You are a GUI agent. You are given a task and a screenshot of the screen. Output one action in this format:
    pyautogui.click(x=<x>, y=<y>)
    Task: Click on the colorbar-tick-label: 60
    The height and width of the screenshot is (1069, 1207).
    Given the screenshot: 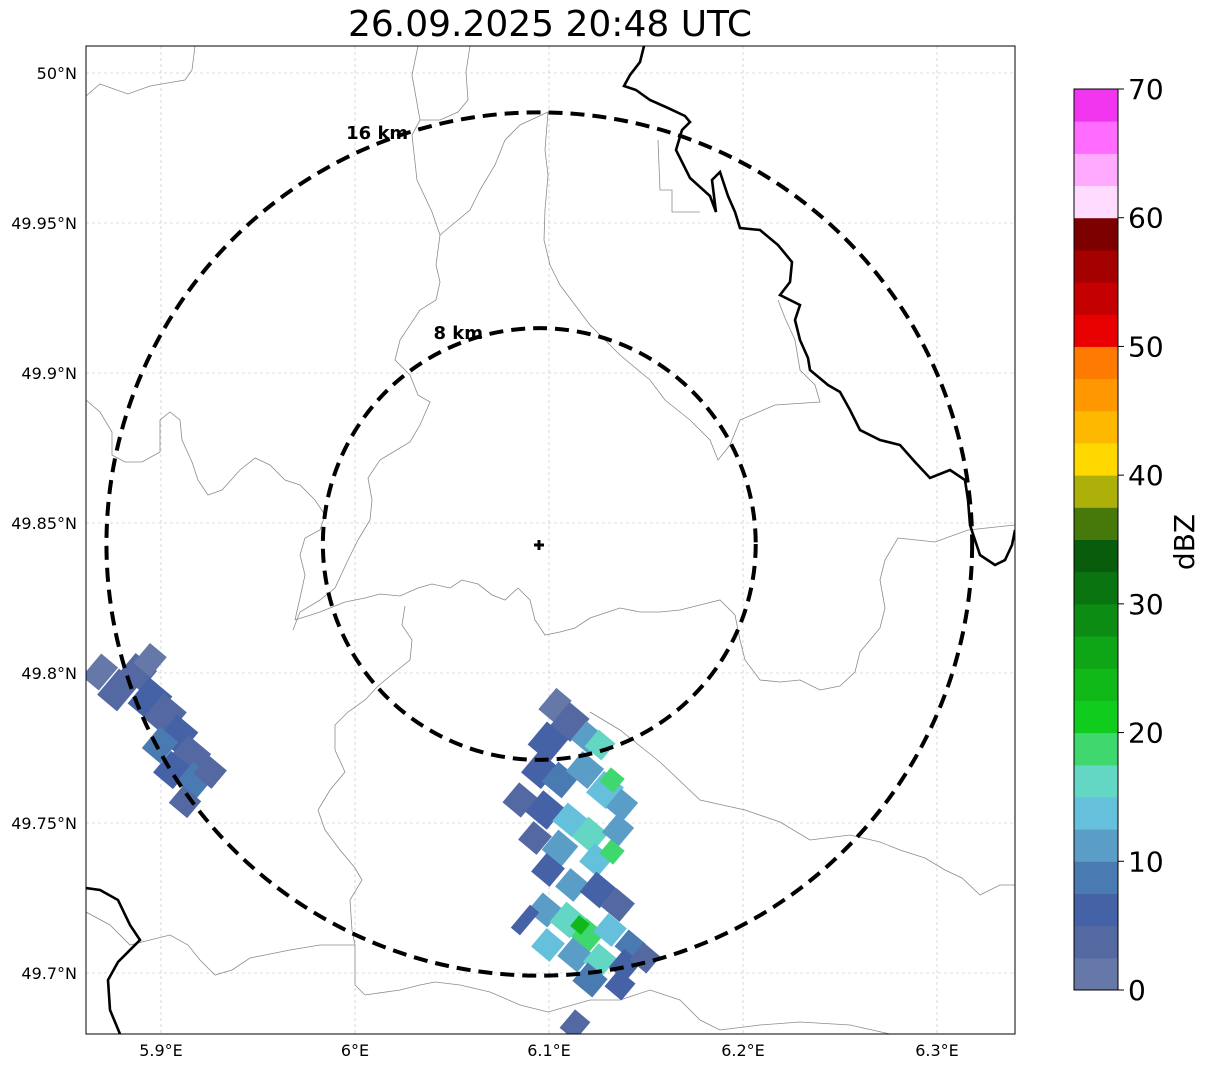 What is the action you would take?
    pyautogui.click(x=1146, y=218)
    